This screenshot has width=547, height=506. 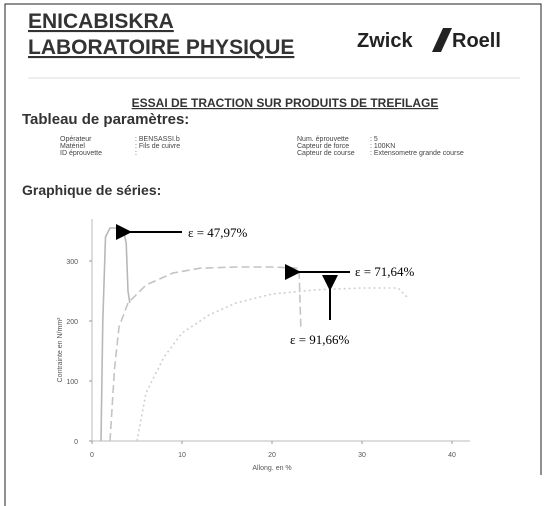 What do you see at coordinates (271, 468) in the screenshot?
I see `x-axis-label: Allong. en %` at bounding box center [271, 468].